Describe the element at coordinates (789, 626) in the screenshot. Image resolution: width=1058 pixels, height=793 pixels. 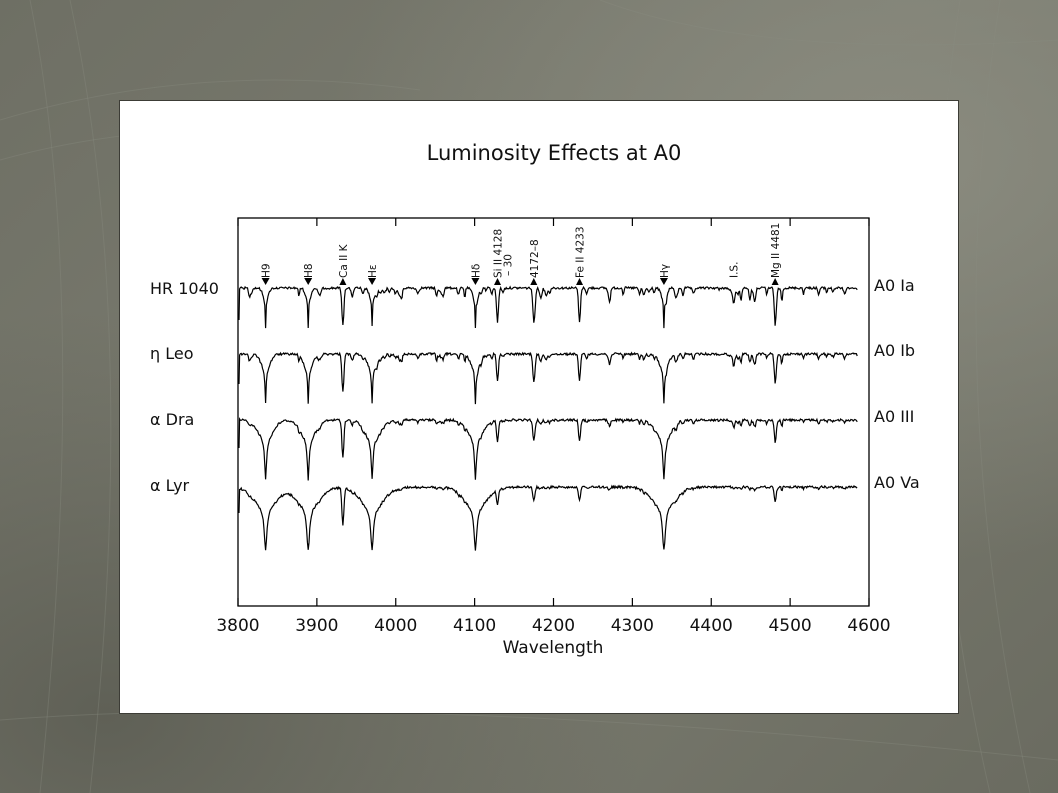
I see `x-tick-label: 4500` at that location.